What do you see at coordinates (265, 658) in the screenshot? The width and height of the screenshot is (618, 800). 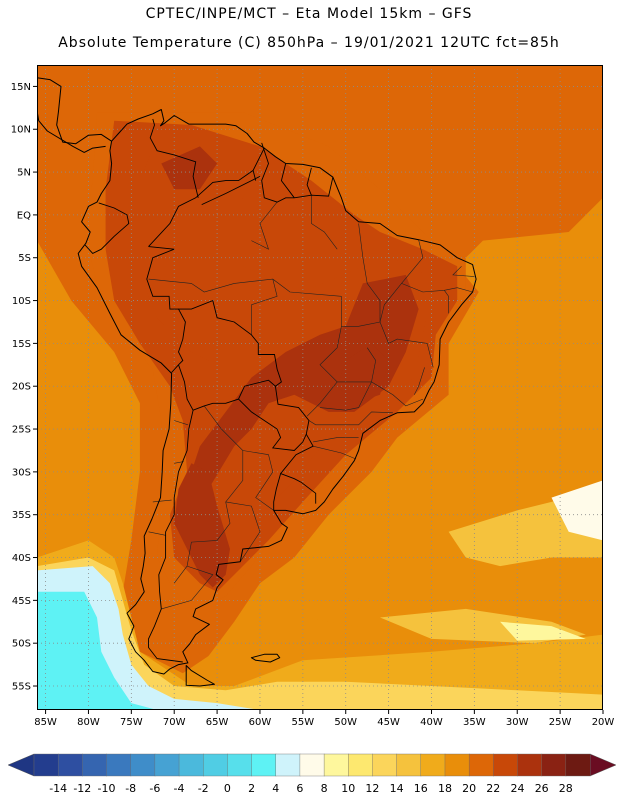 I see `falkland-islands` at bounding box center [265, 658].